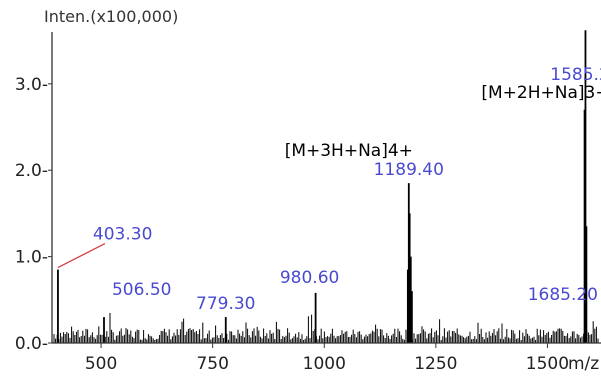 This screenshot has height=378, width=601. What do you see at coordinates (547, 364) in the screenshot?
I see `x-tick-label: 1500` at bounding box center [547, 364].